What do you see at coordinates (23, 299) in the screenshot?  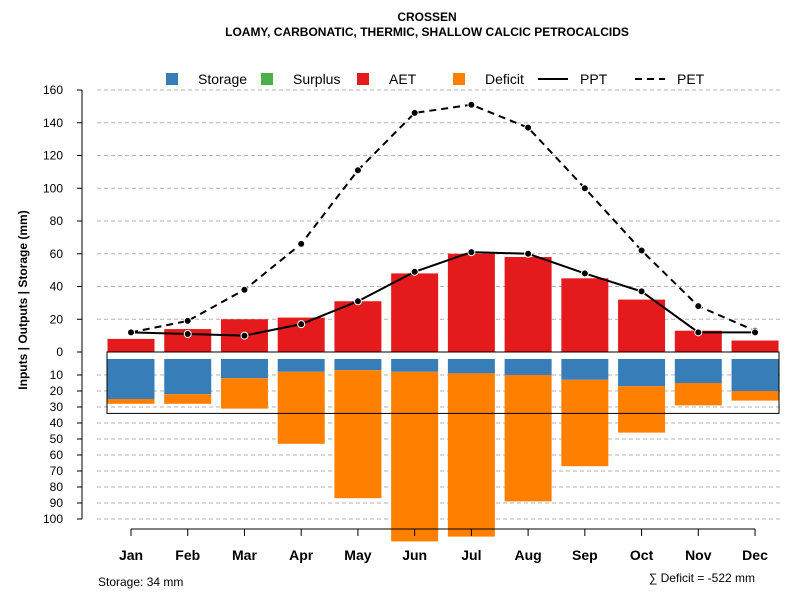 I see `y-axis-label: Inputs | Outputs | Storage (mm)` at bounding box center [23, 299].